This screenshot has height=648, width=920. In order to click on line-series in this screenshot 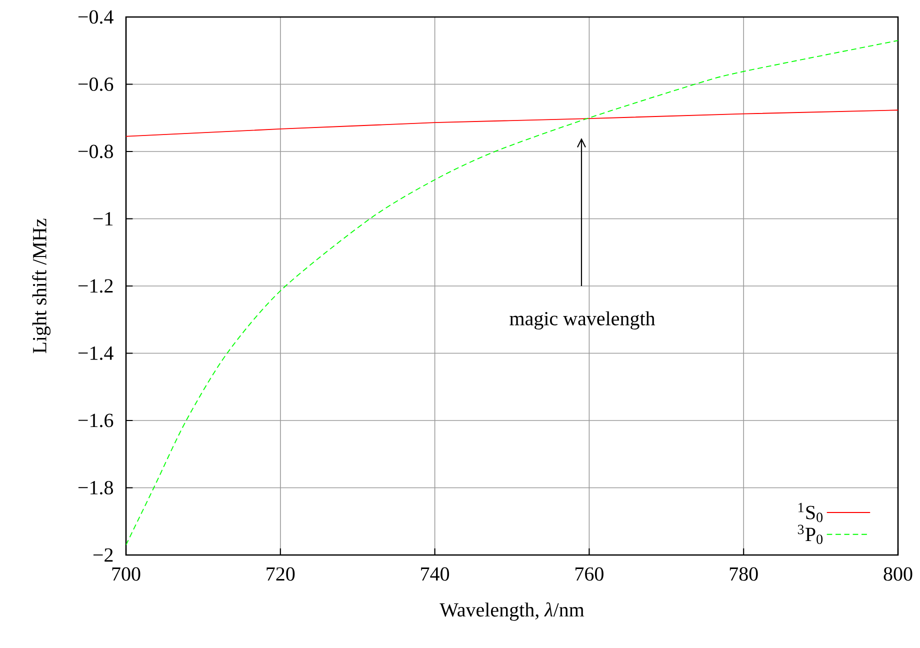, I will do `click(512, 123)`.